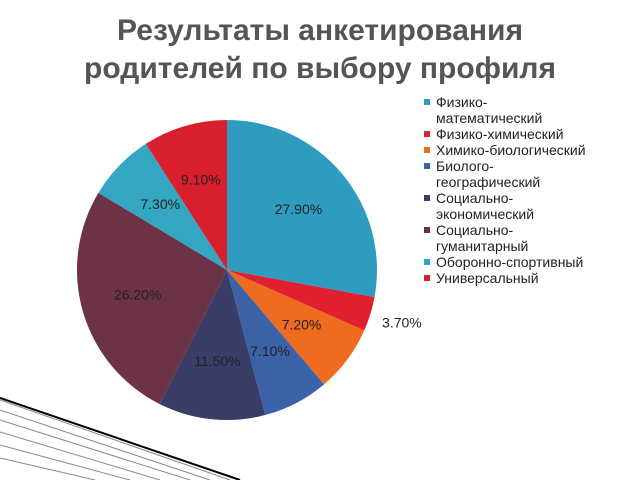 This screenshot has width=640, height=480. What do you see at coordinates (201, 179) in the screenshot?
I see `data-label: 9.10%` at bounding box center [201, 179].